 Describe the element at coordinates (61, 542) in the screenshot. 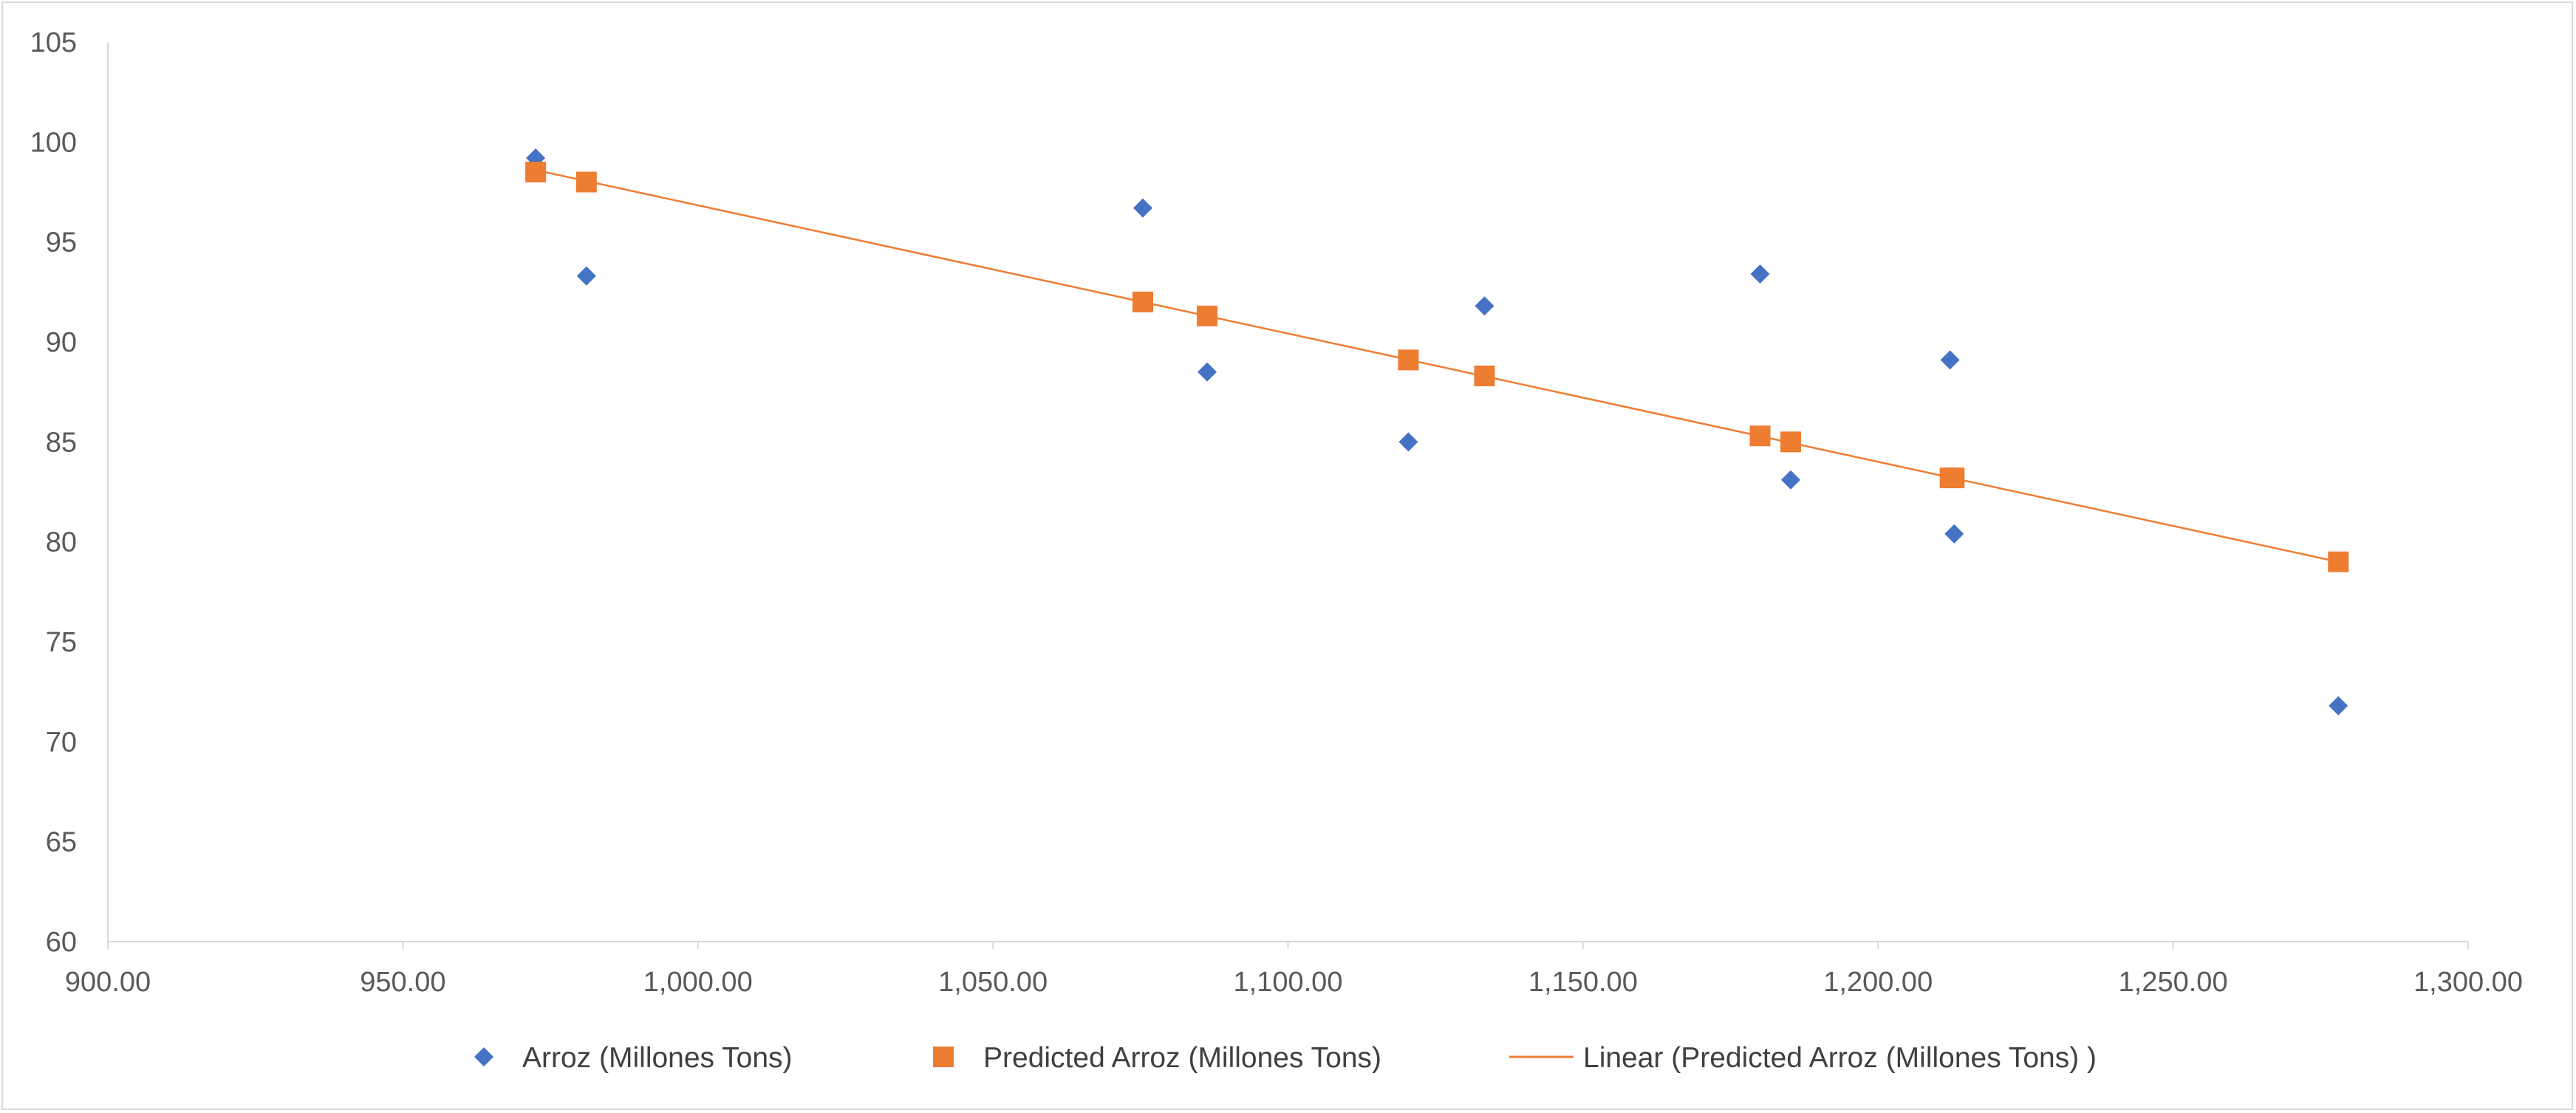

I see `y-tick-label: 80` at that location.